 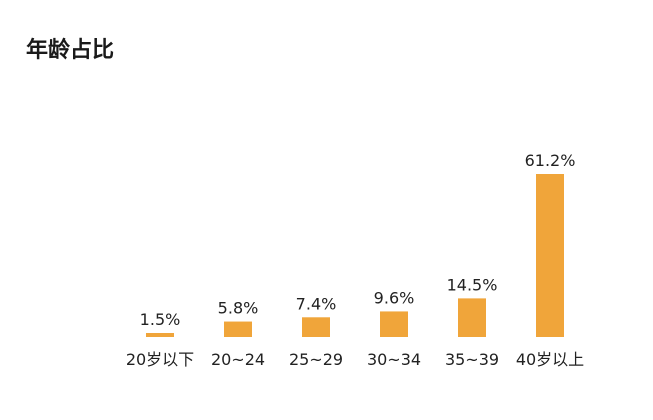 I want to click on x-tick-label-2: 20~24, so click(x=238, y=359).